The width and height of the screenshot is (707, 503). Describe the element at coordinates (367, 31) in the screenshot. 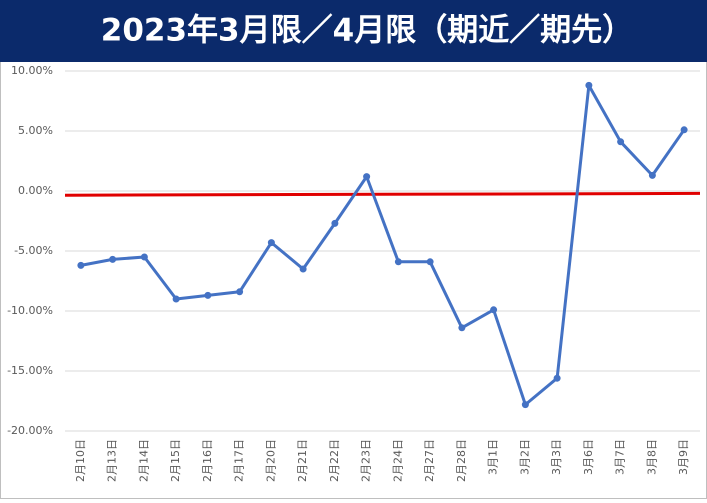

I see `chart-title: 2023年3月限／4月限（期近／期先）` at that location.